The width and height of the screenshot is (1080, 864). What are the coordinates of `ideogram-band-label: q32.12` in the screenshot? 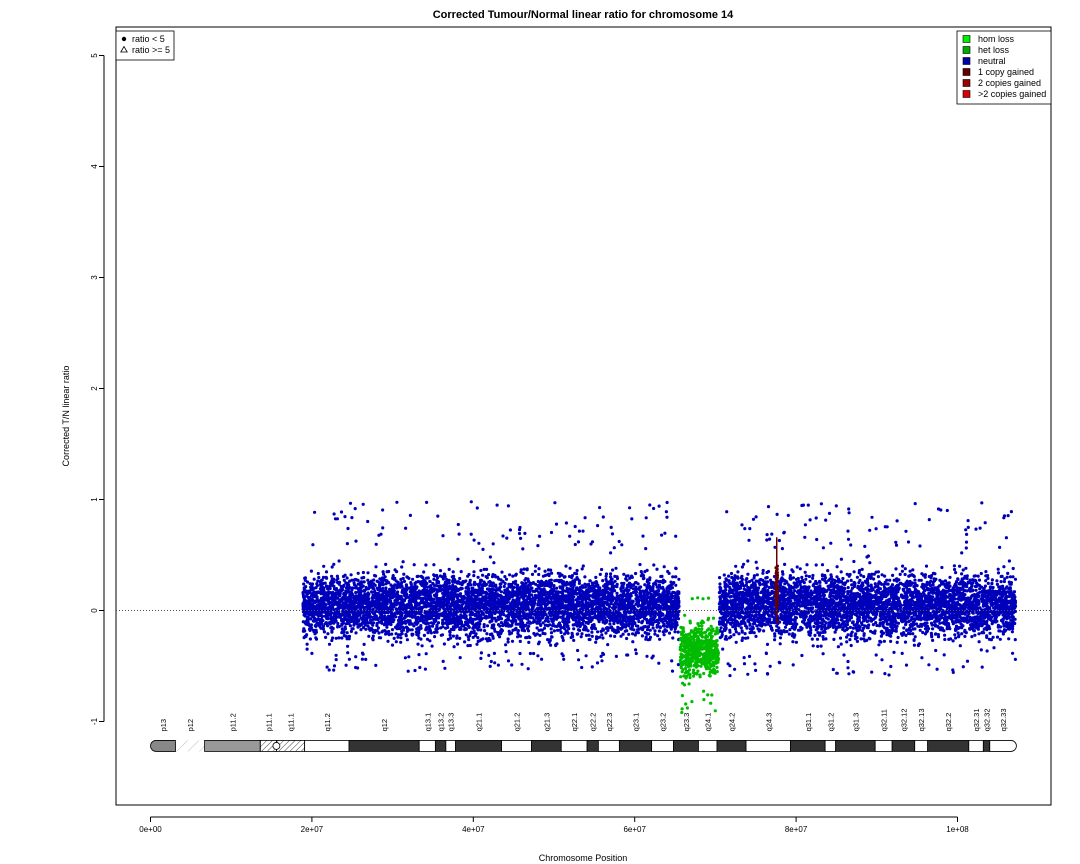 It's located at (903, 719).